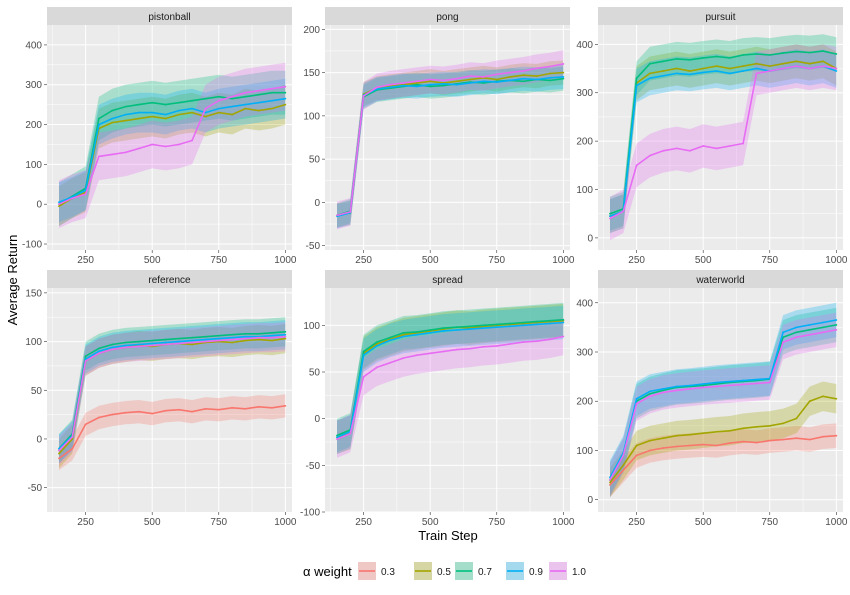 This screenshot has width=850, height=595. I want to click on confidence-band-0.7, so click(450, 147).